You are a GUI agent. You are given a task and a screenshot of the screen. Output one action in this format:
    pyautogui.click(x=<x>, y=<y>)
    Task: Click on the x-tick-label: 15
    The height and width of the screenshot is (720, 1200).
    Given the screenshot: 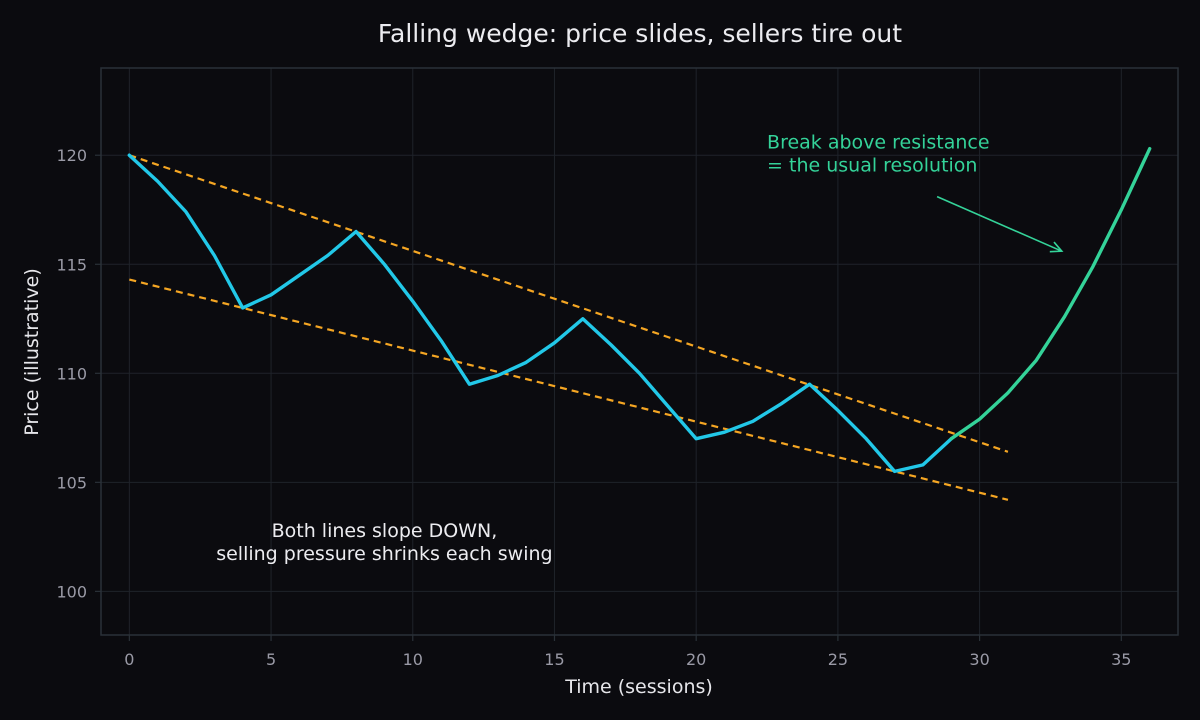 What is the action you would take?
    pyautogui.click(x=554, y=659)
    